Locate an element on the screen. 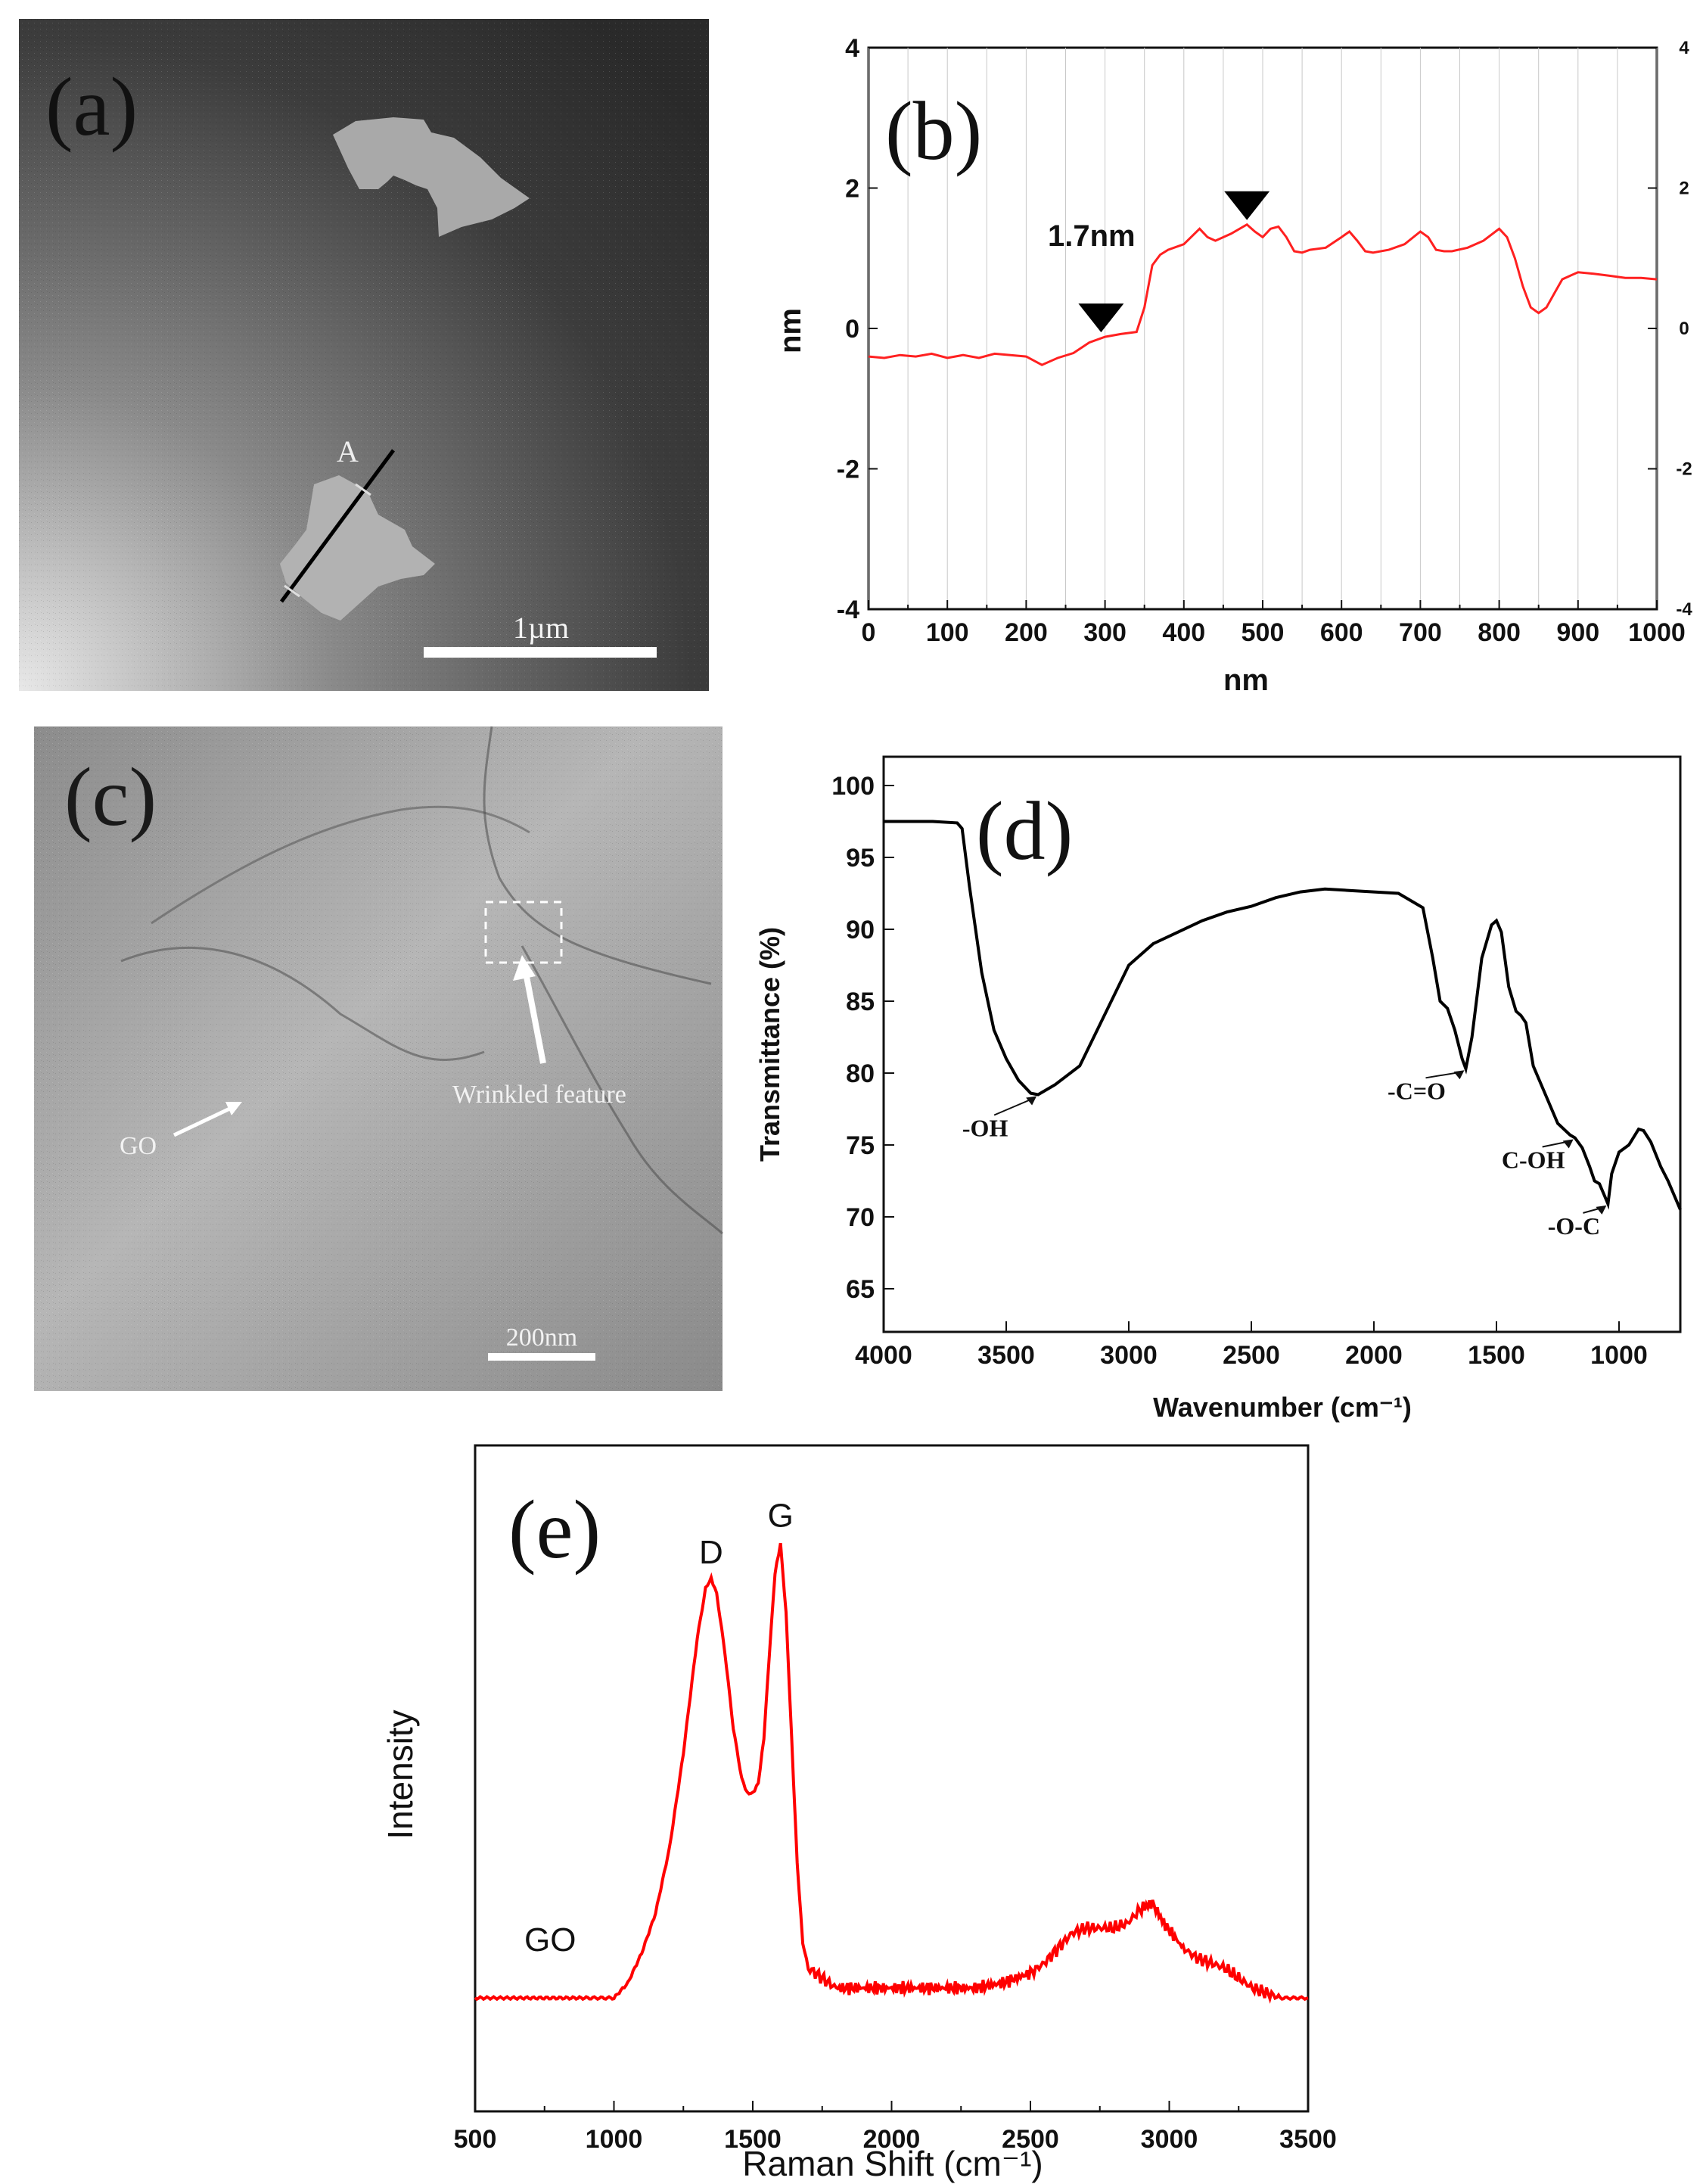  series-line-profile is located at coordinates (1263, 294).